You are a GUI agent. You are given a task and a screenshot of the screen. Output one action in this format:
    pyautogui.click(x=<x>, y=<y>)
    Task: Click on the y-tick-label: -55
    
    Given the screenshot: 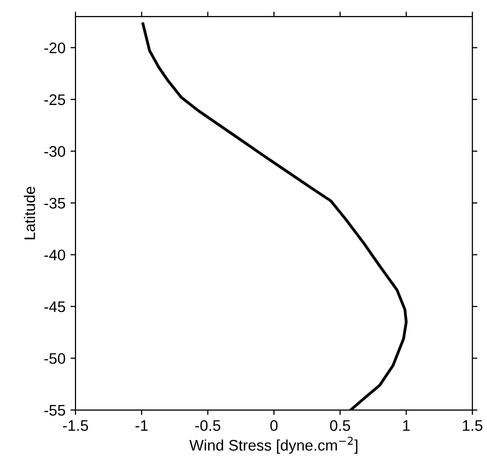 What is the action you would take?
    pyautogui.click(x=55, y=410)
    